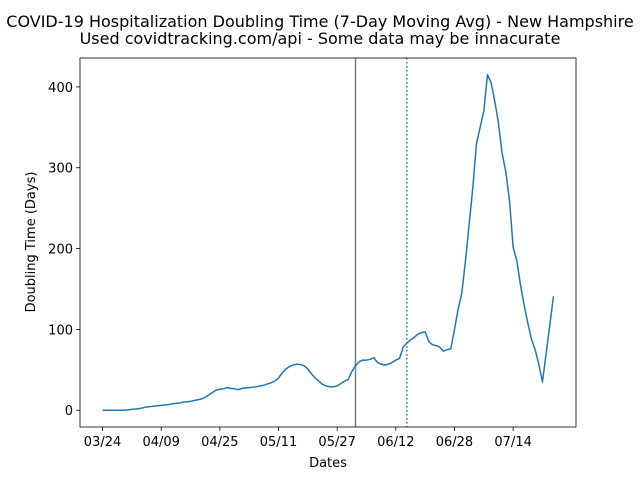  What do you see at coordinates (336, 442) in the screenshot?
I see `x-tick-label: 05/27` at bounding box center [336, 442].